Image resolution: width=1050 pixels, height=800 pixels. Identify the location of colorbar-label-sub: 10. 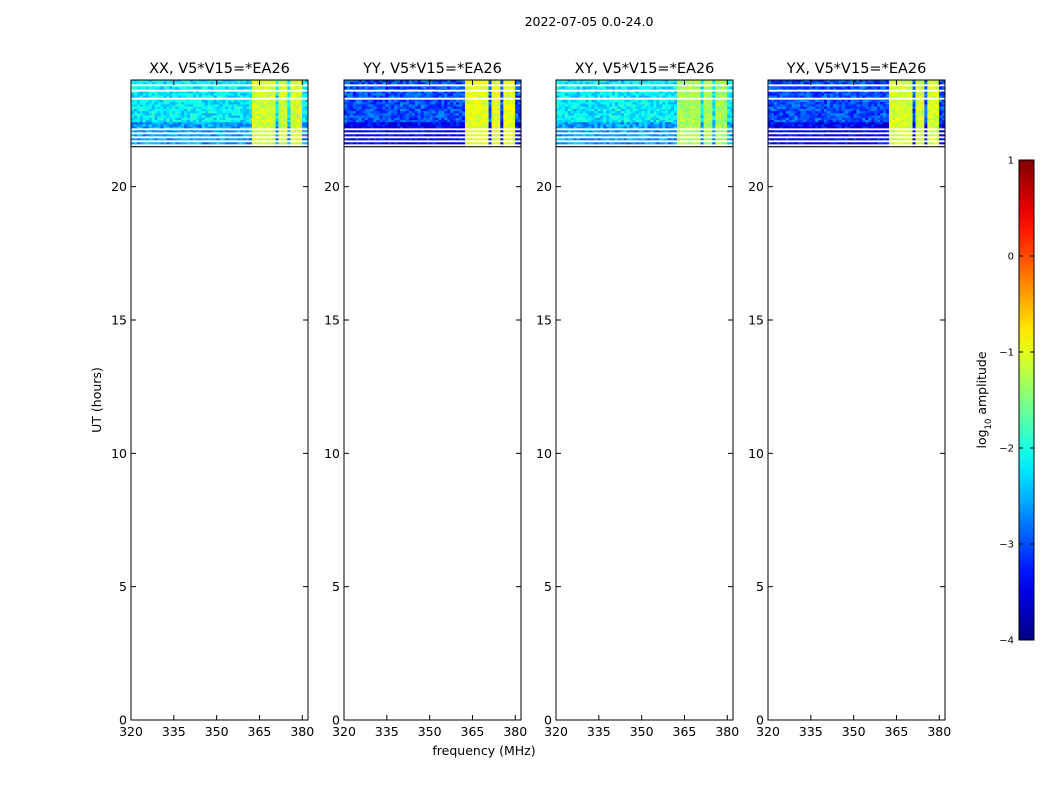
(989, 424).